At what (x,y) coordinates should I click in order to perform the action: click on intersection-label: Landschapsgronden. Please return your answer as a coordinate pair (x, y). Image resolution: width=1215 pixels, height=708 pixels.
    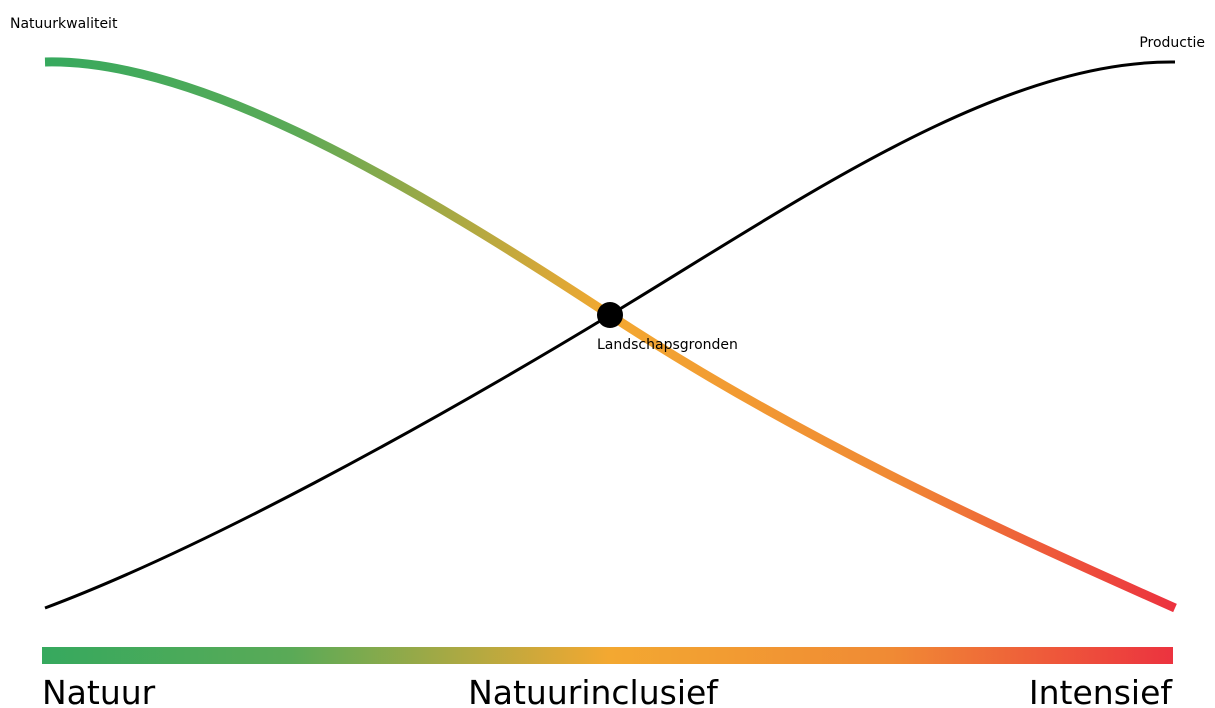
    Looking at the image, I should click on (667, 345).